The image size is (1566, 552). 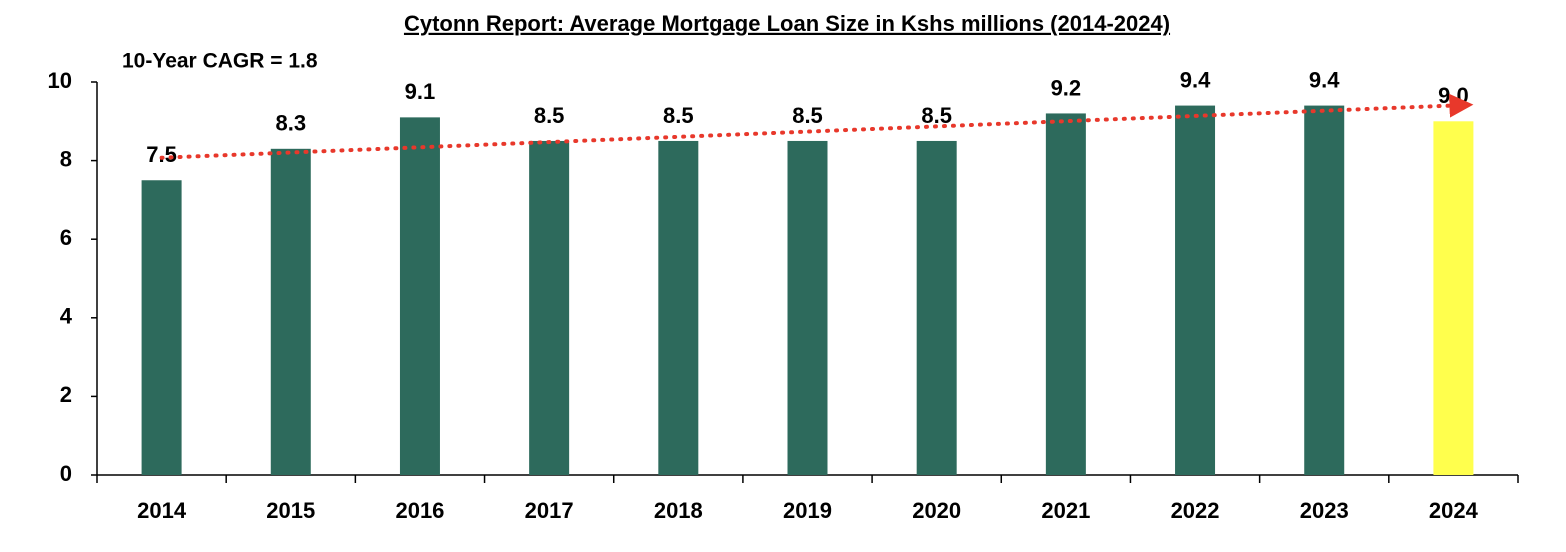 What do you see at coordinates (60, 80) in the screenshot?
I see `y-tick-label: 10` at bounding box center [60, 80].